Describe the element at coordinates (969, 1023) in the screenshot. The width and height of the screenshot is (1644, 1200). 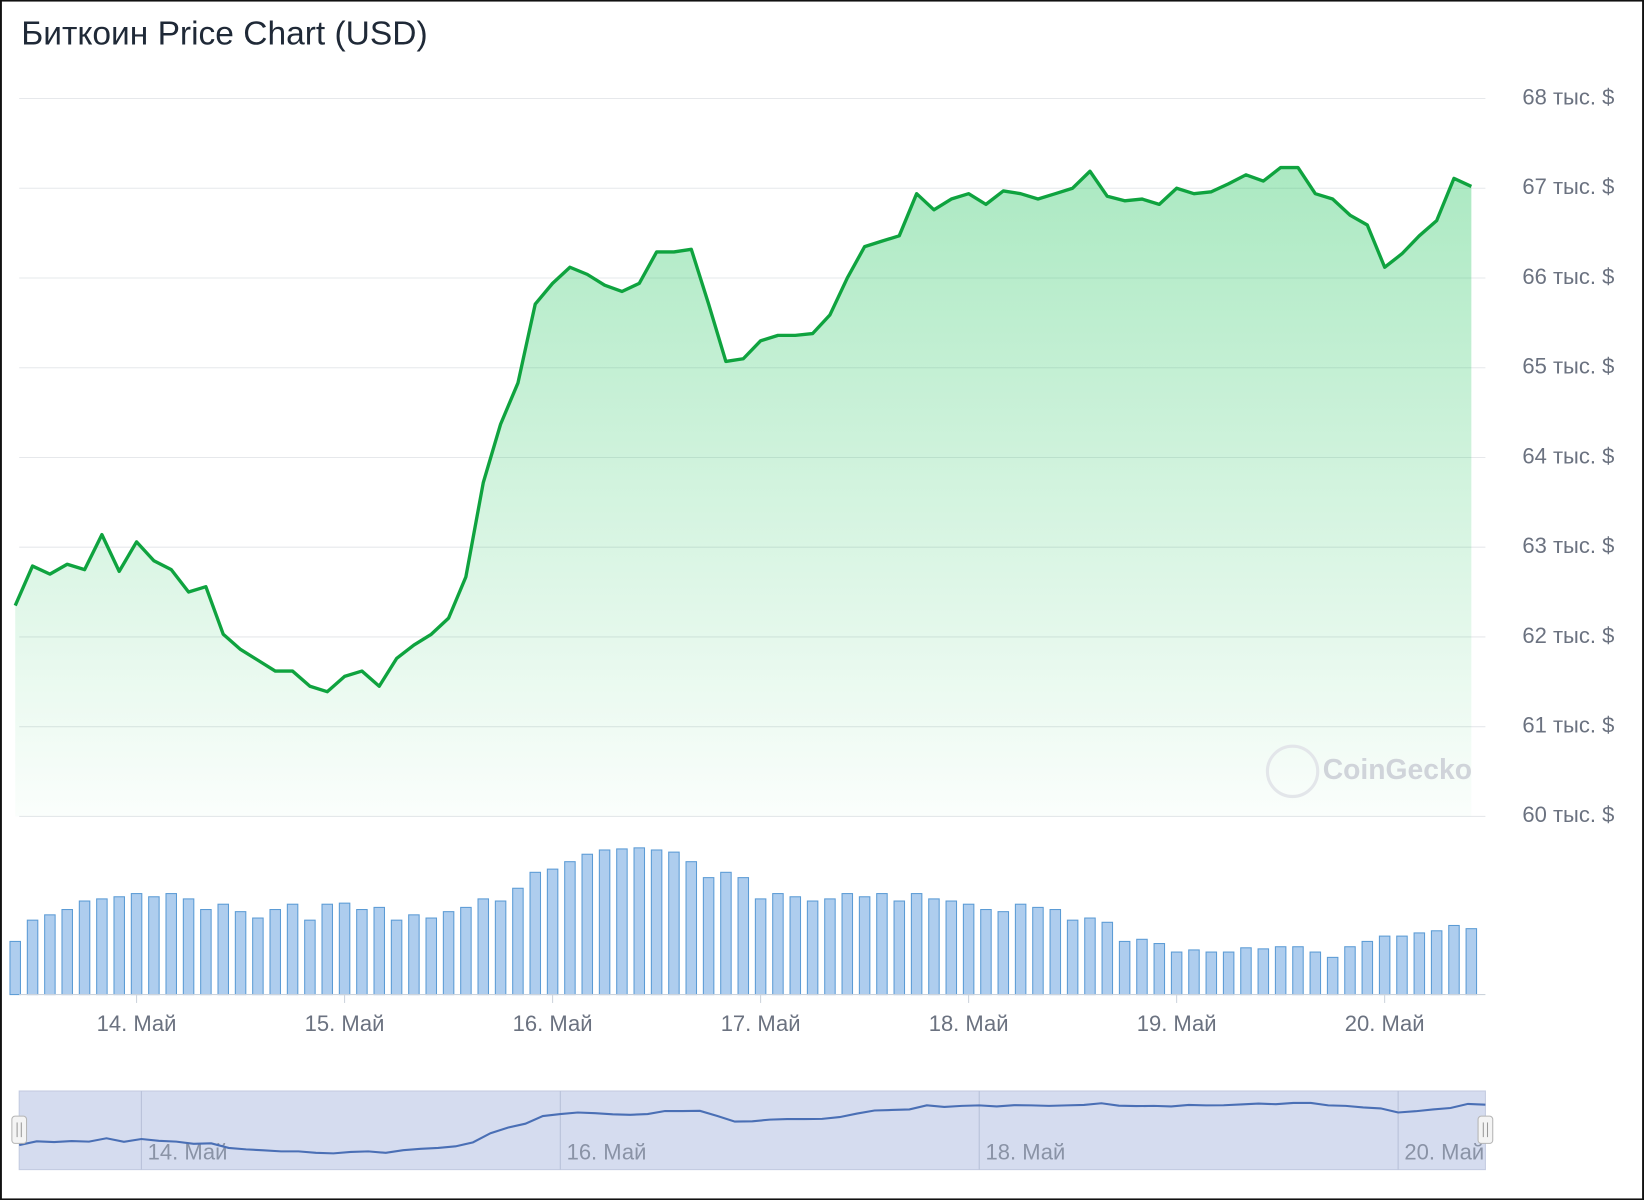
I see `x-tick-label: 18. Май` at that location.